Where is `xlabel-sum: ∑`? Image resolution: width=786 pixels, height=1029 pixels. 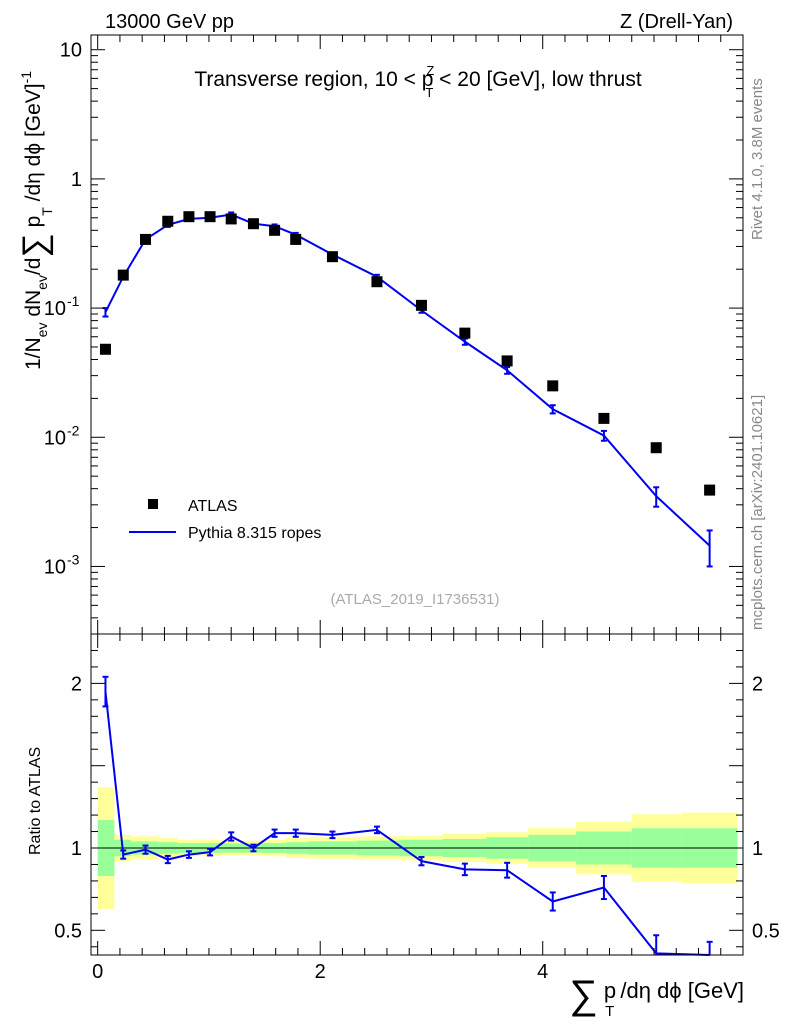
xlabel-sum: ∑ is located at coordinates (583, 995).